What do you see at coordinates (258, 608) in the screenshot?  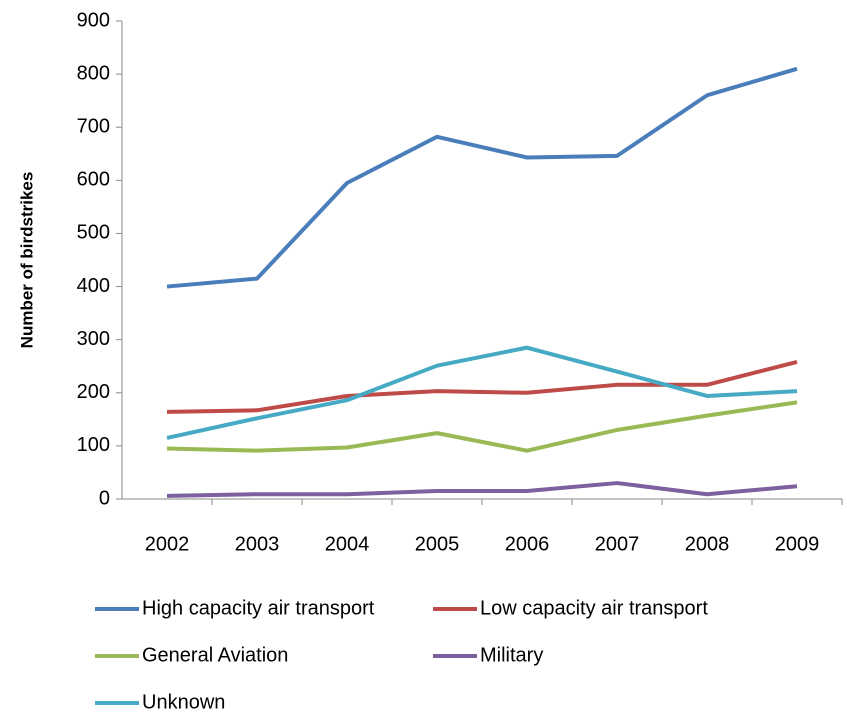 I see `legend-label: High capacity air transport` at bounding box center [258, 608].